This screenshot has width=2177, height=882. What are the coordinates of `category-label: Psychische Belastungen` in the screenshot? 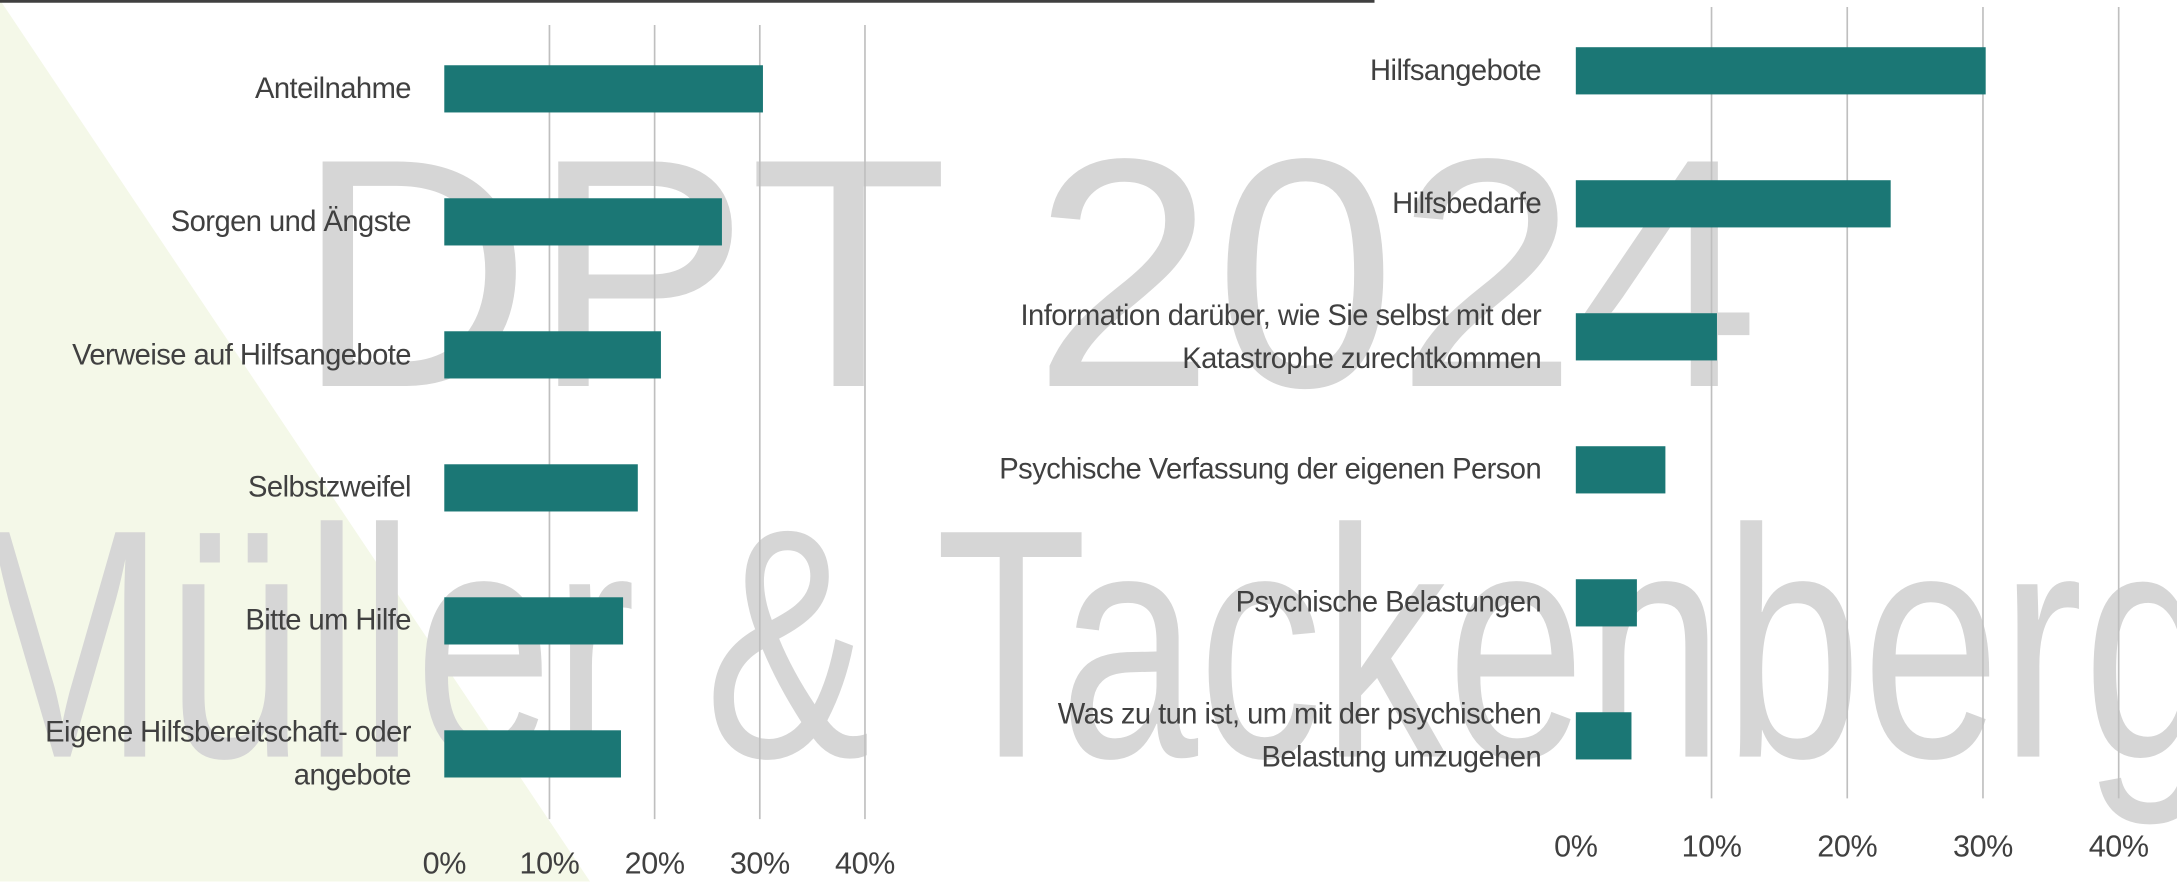 It's located at (1388, 602).